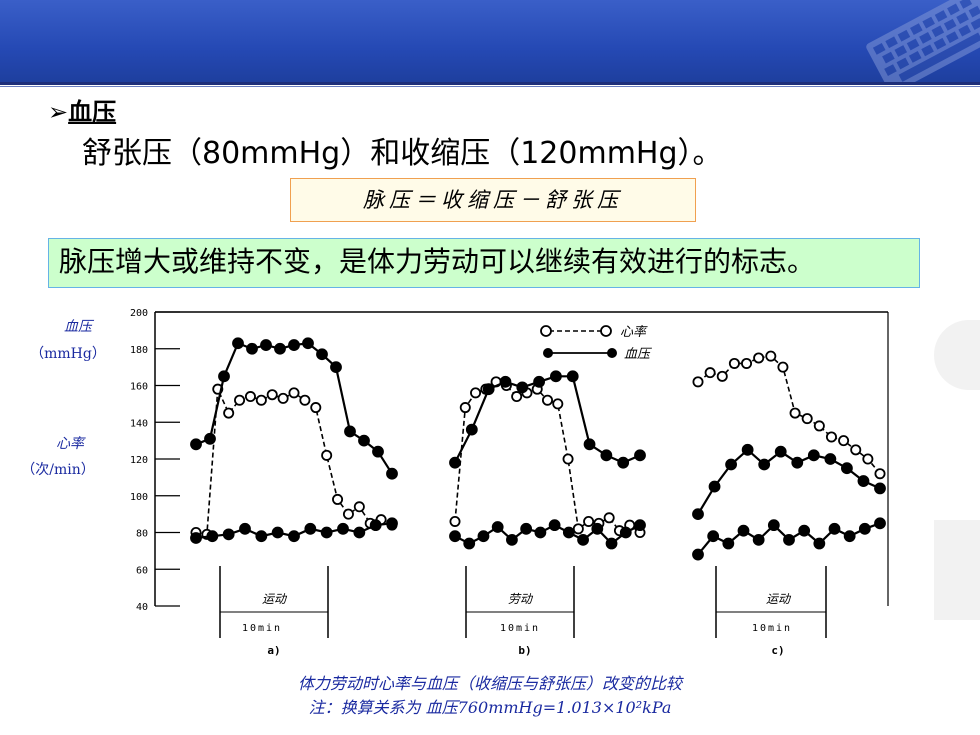 The height and width of the screenshot is (735, 980). Describe the element at coordinates (638, 354) in the screenshot. I see `legend-blood-pressure-label: 血压` at that location.